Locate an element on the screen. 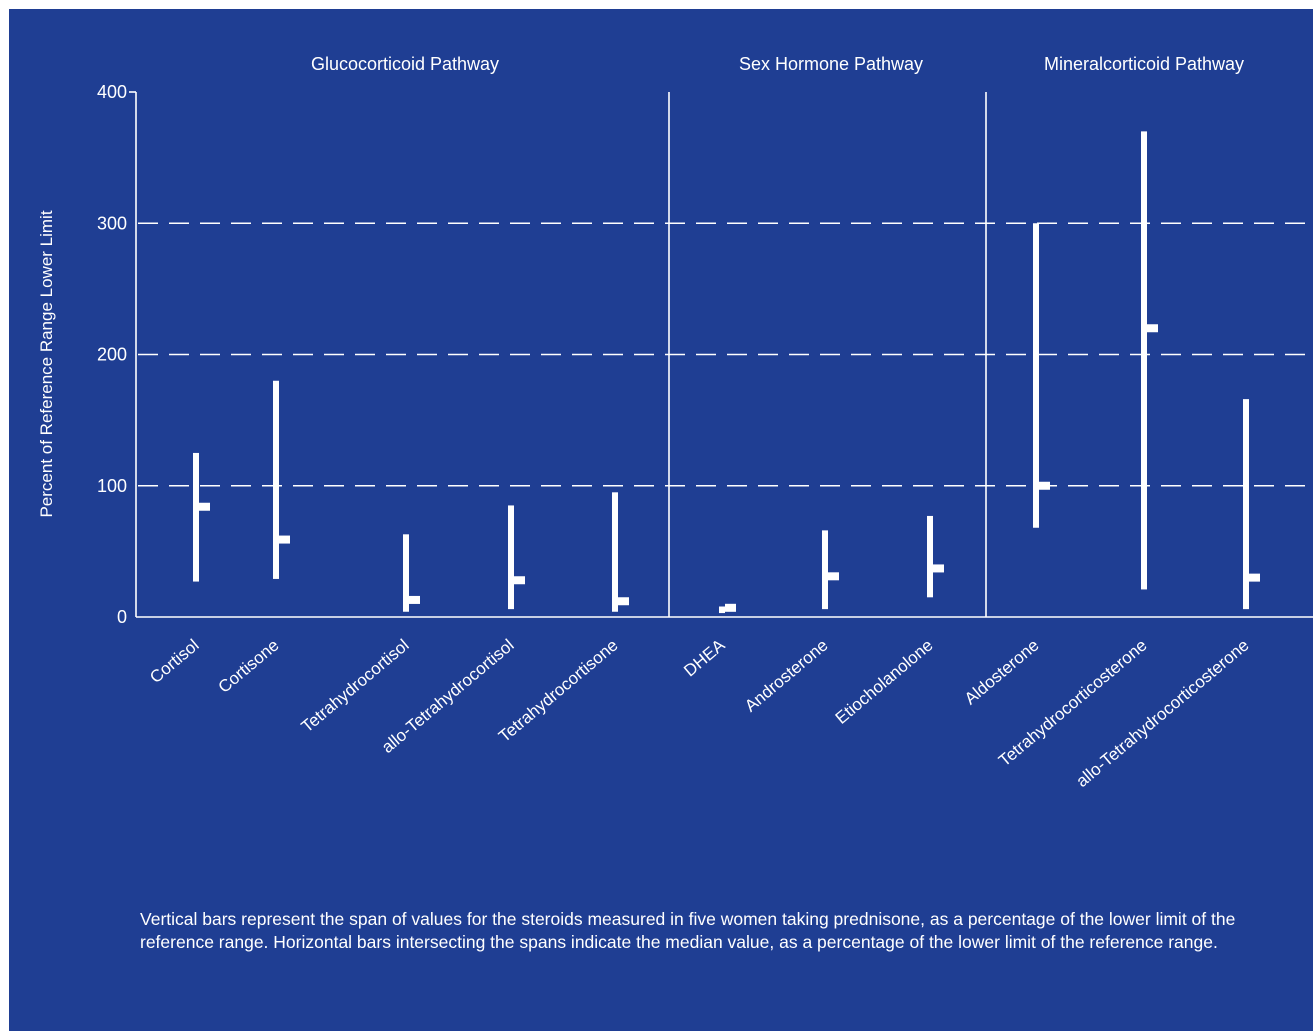 Image resolution: width=1313 pixels, height=1031 pixels. x-label-allo-tetrahydrocorticosterone: allo-Tetrahydrocorticosterone is located at coordinates (1162, 713).